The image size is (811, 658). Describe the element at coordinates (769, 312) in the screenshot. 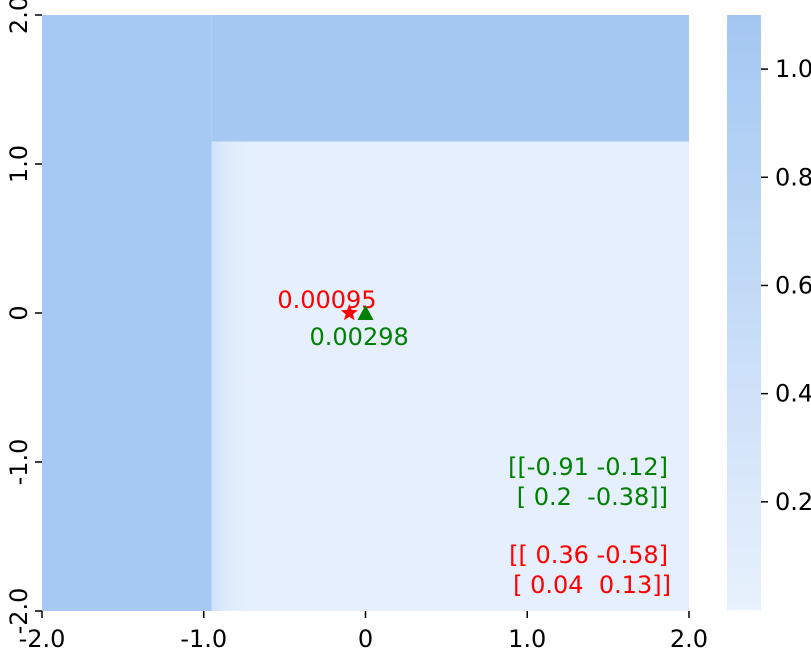

I see `colorbar: 0.2 0.4 0.6 0.8 1.0` at that location.